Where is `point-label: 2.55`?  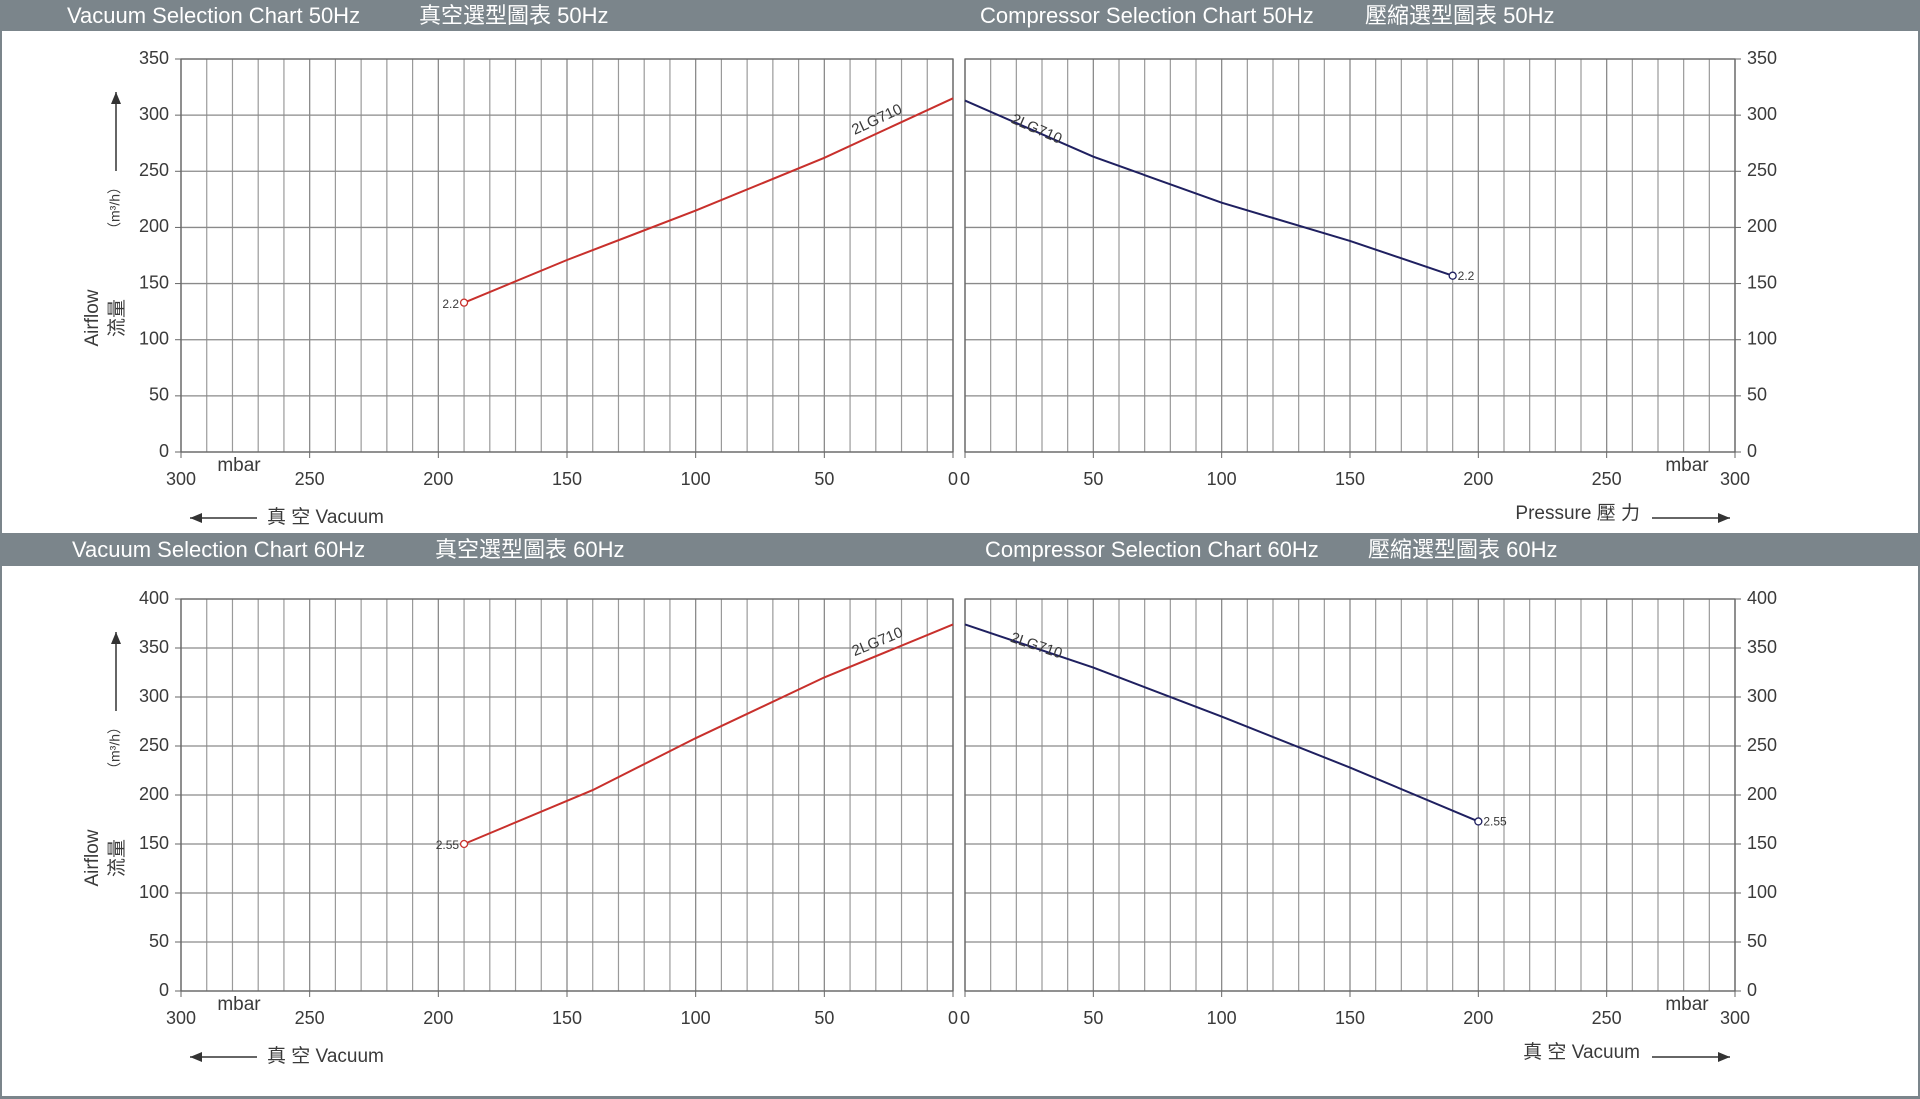 point-label: 2.55 is located at coordinates (448, 845).